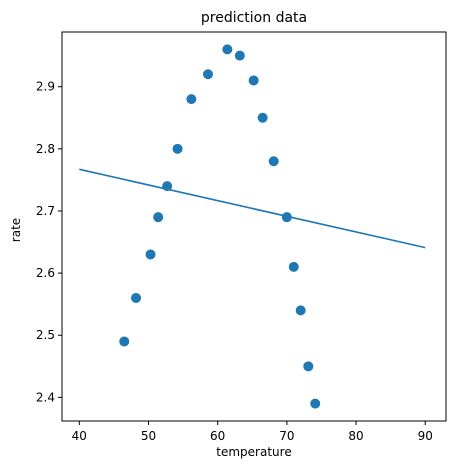  What do you see at coordinates (217, 436) in the screenshot?
I see `x-tick-label: 60` at bounding box center [217, 436].